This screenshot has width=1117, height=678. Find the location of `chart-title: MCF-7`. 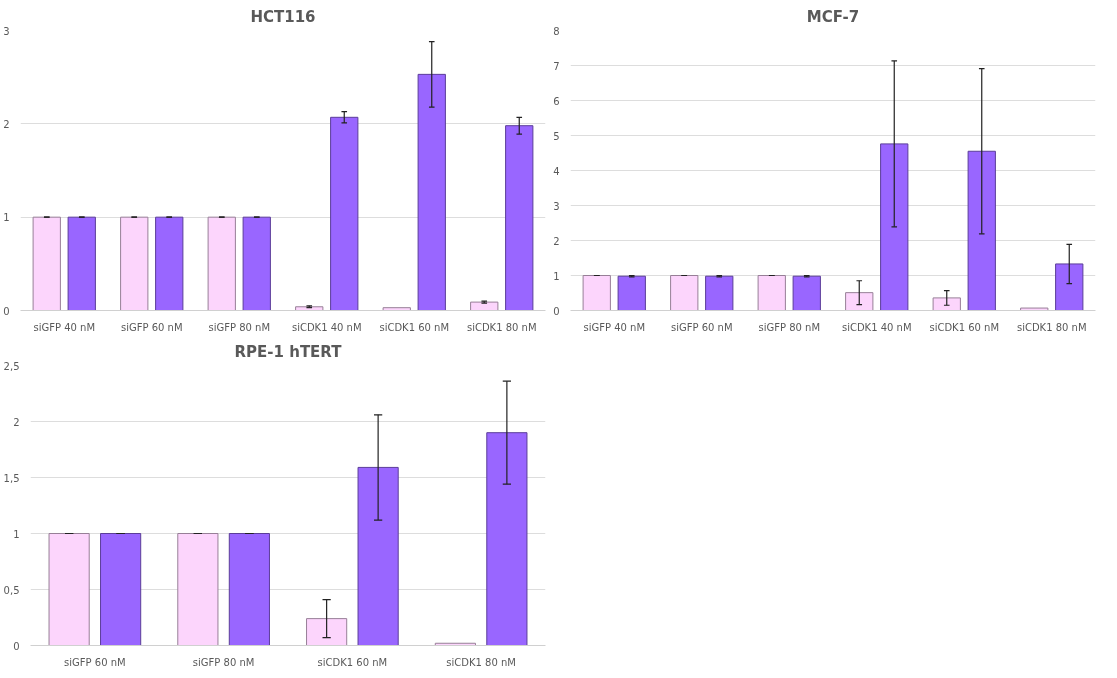

chart-title: MCF-7 is located at coordinates (833, 16).